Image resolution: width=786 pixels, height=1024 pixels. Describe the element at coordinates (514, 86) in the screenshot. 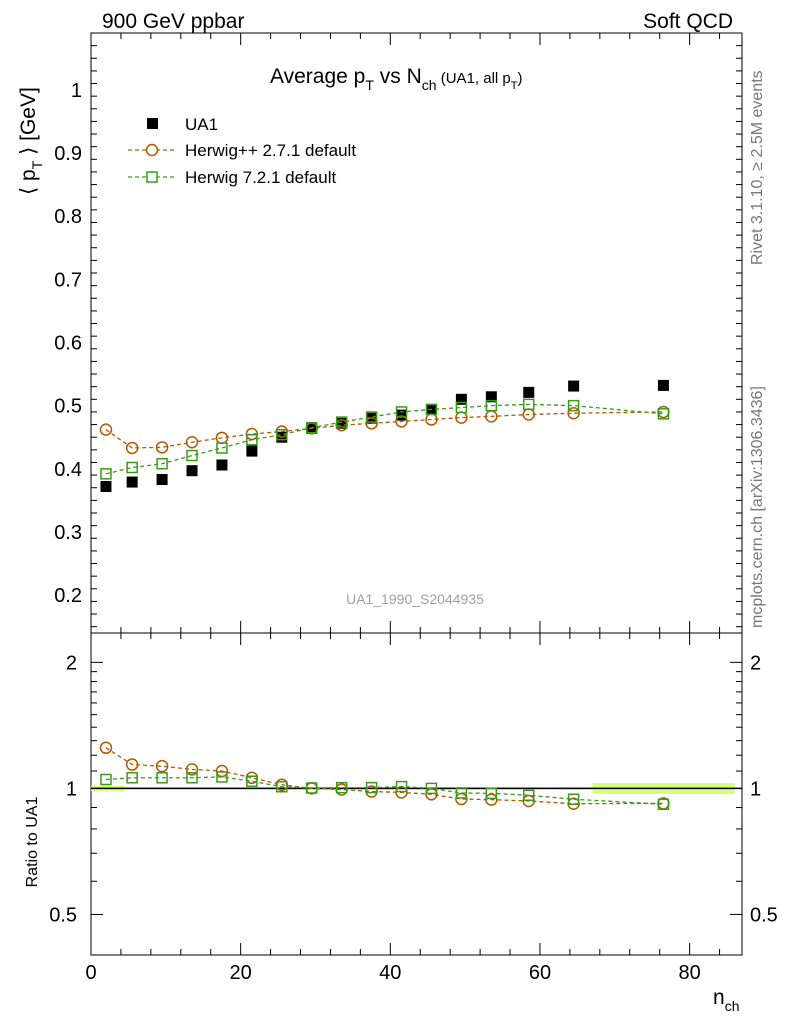

I see `plot-title-sub3: T` at that location.